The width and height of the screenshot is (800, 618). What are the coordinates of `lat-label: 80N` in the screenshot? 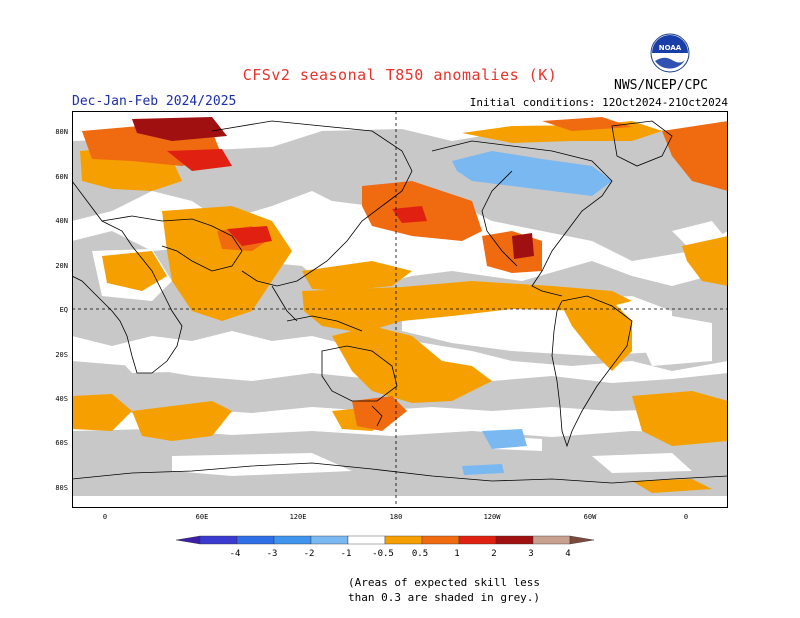 It's located at (61, 132).